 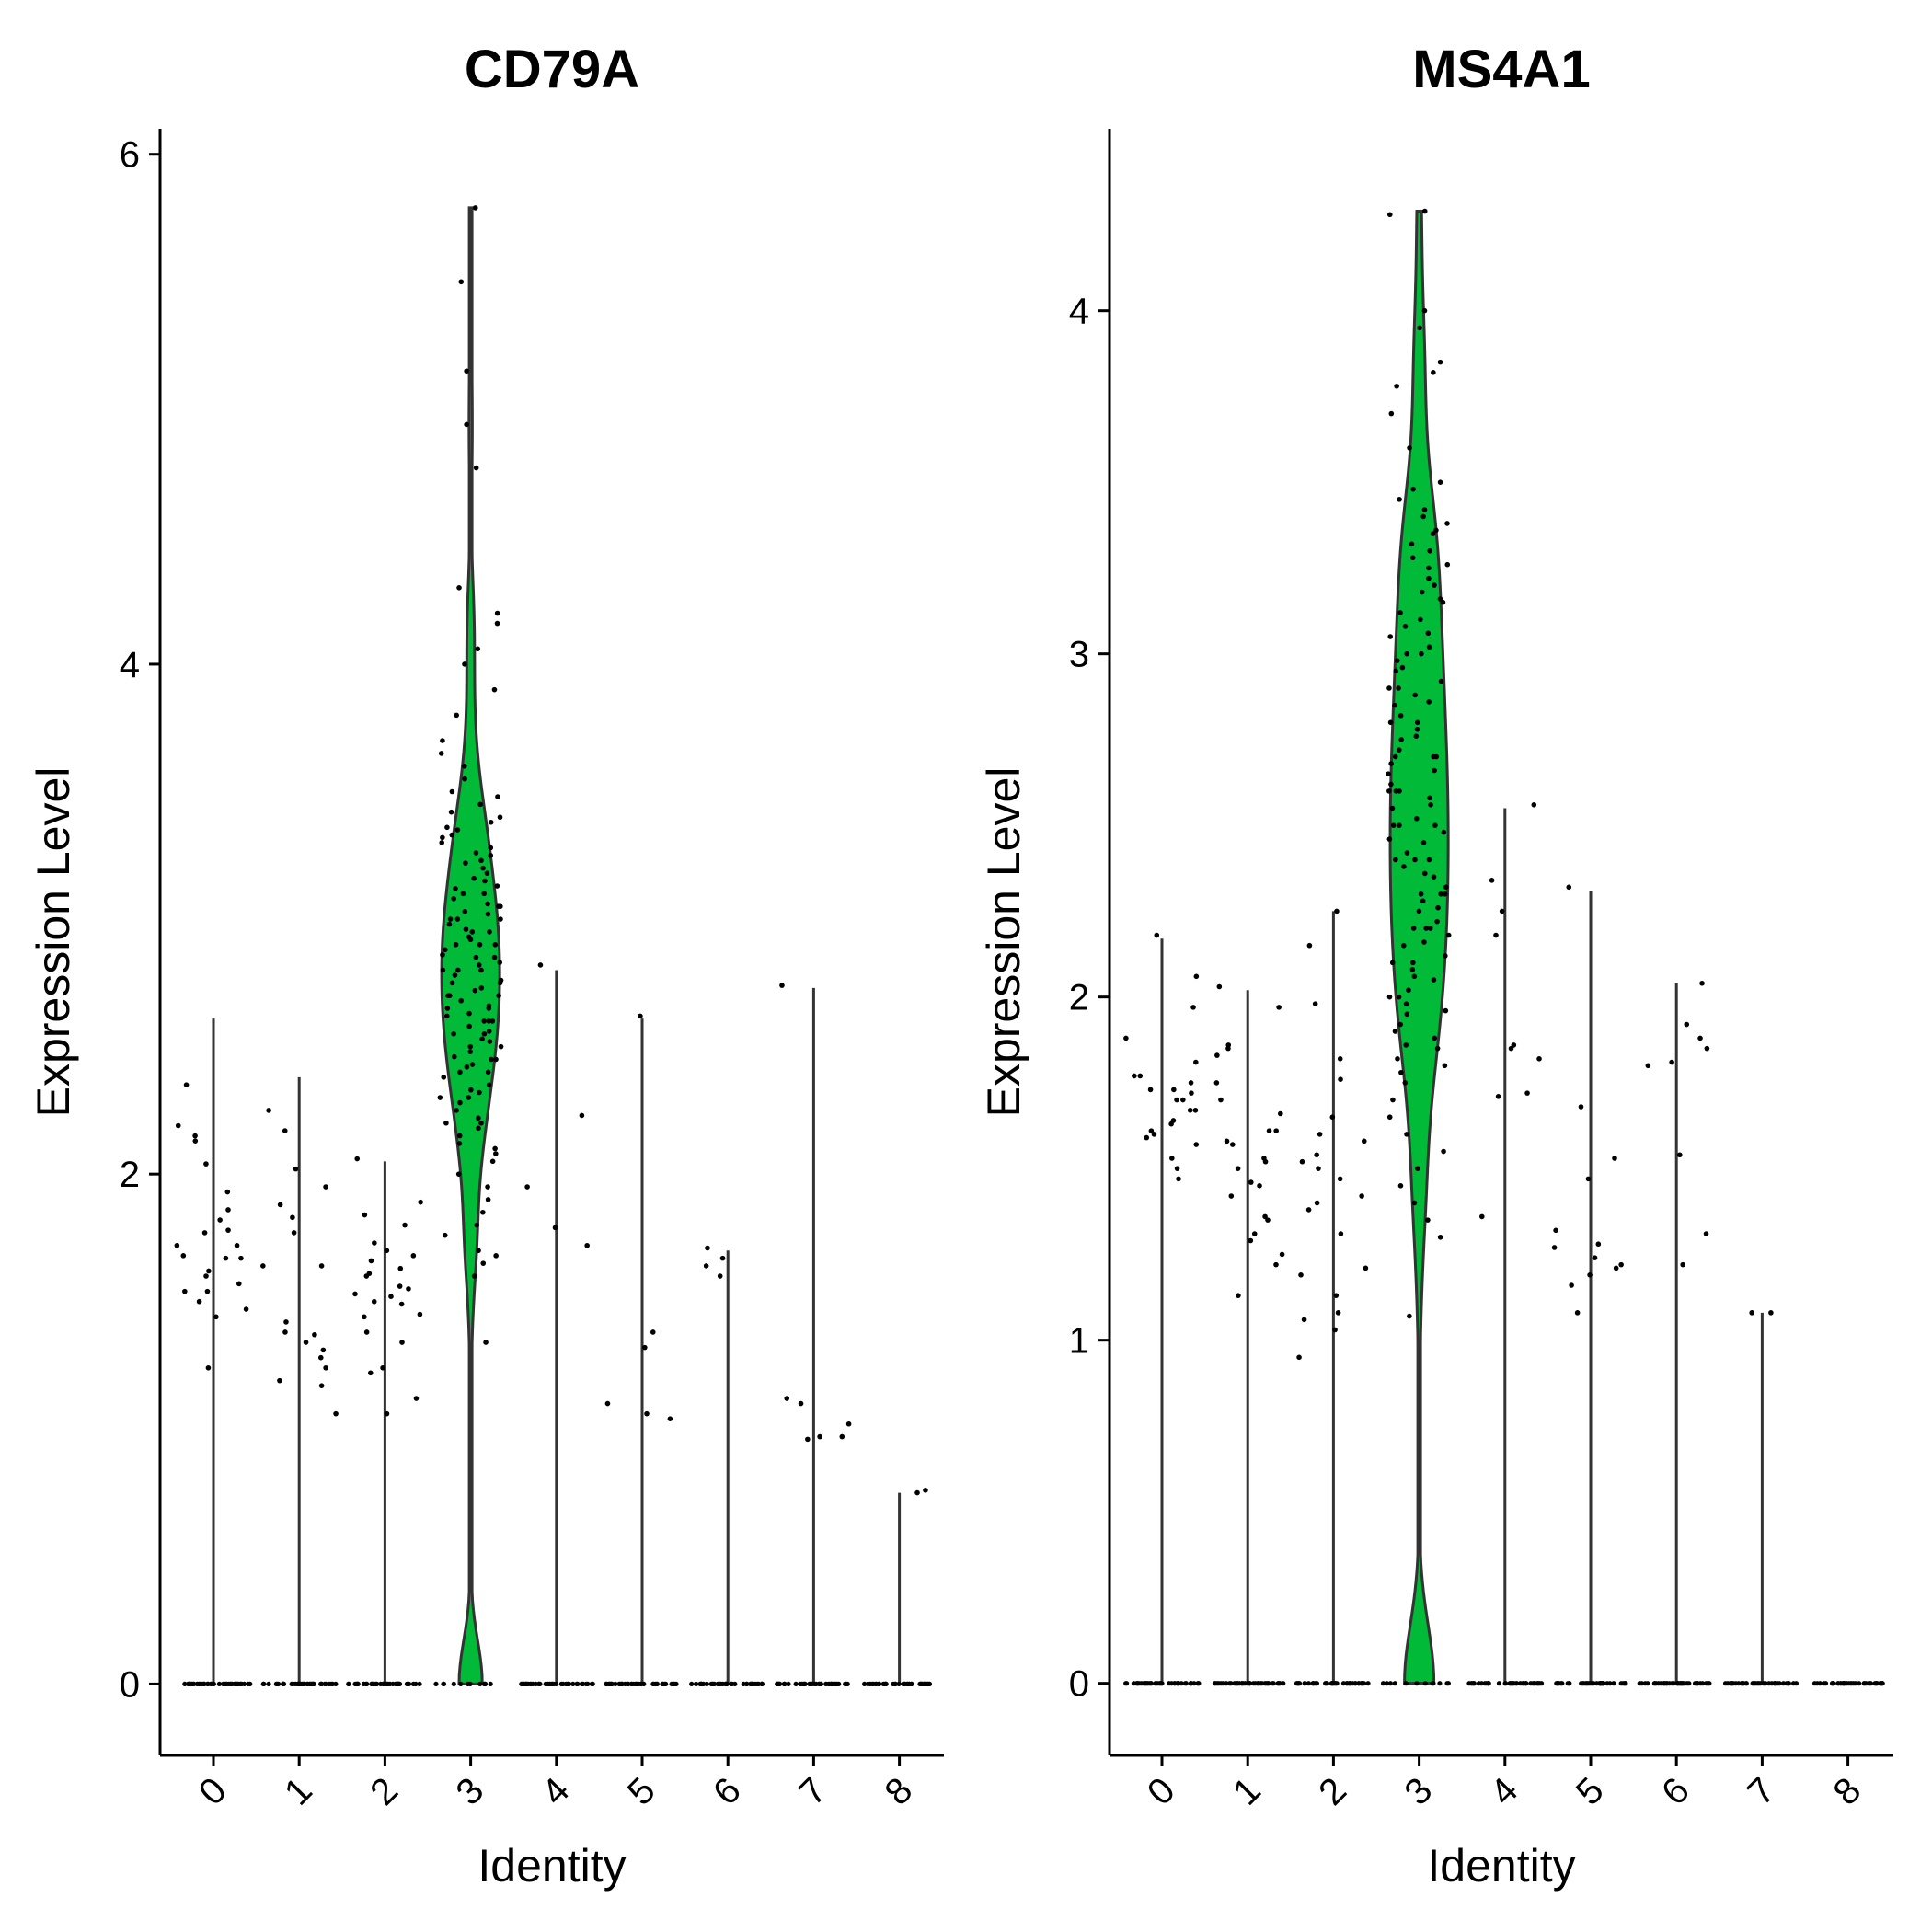 I want to click on chart-title: CD79A, so click(x=552, y=69).